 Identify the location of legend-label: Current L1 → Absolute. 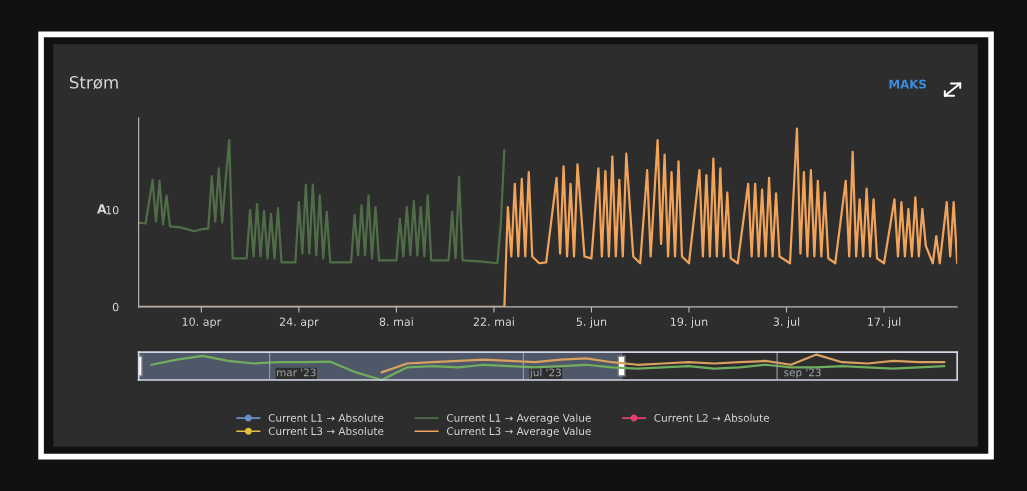
(326, 417).